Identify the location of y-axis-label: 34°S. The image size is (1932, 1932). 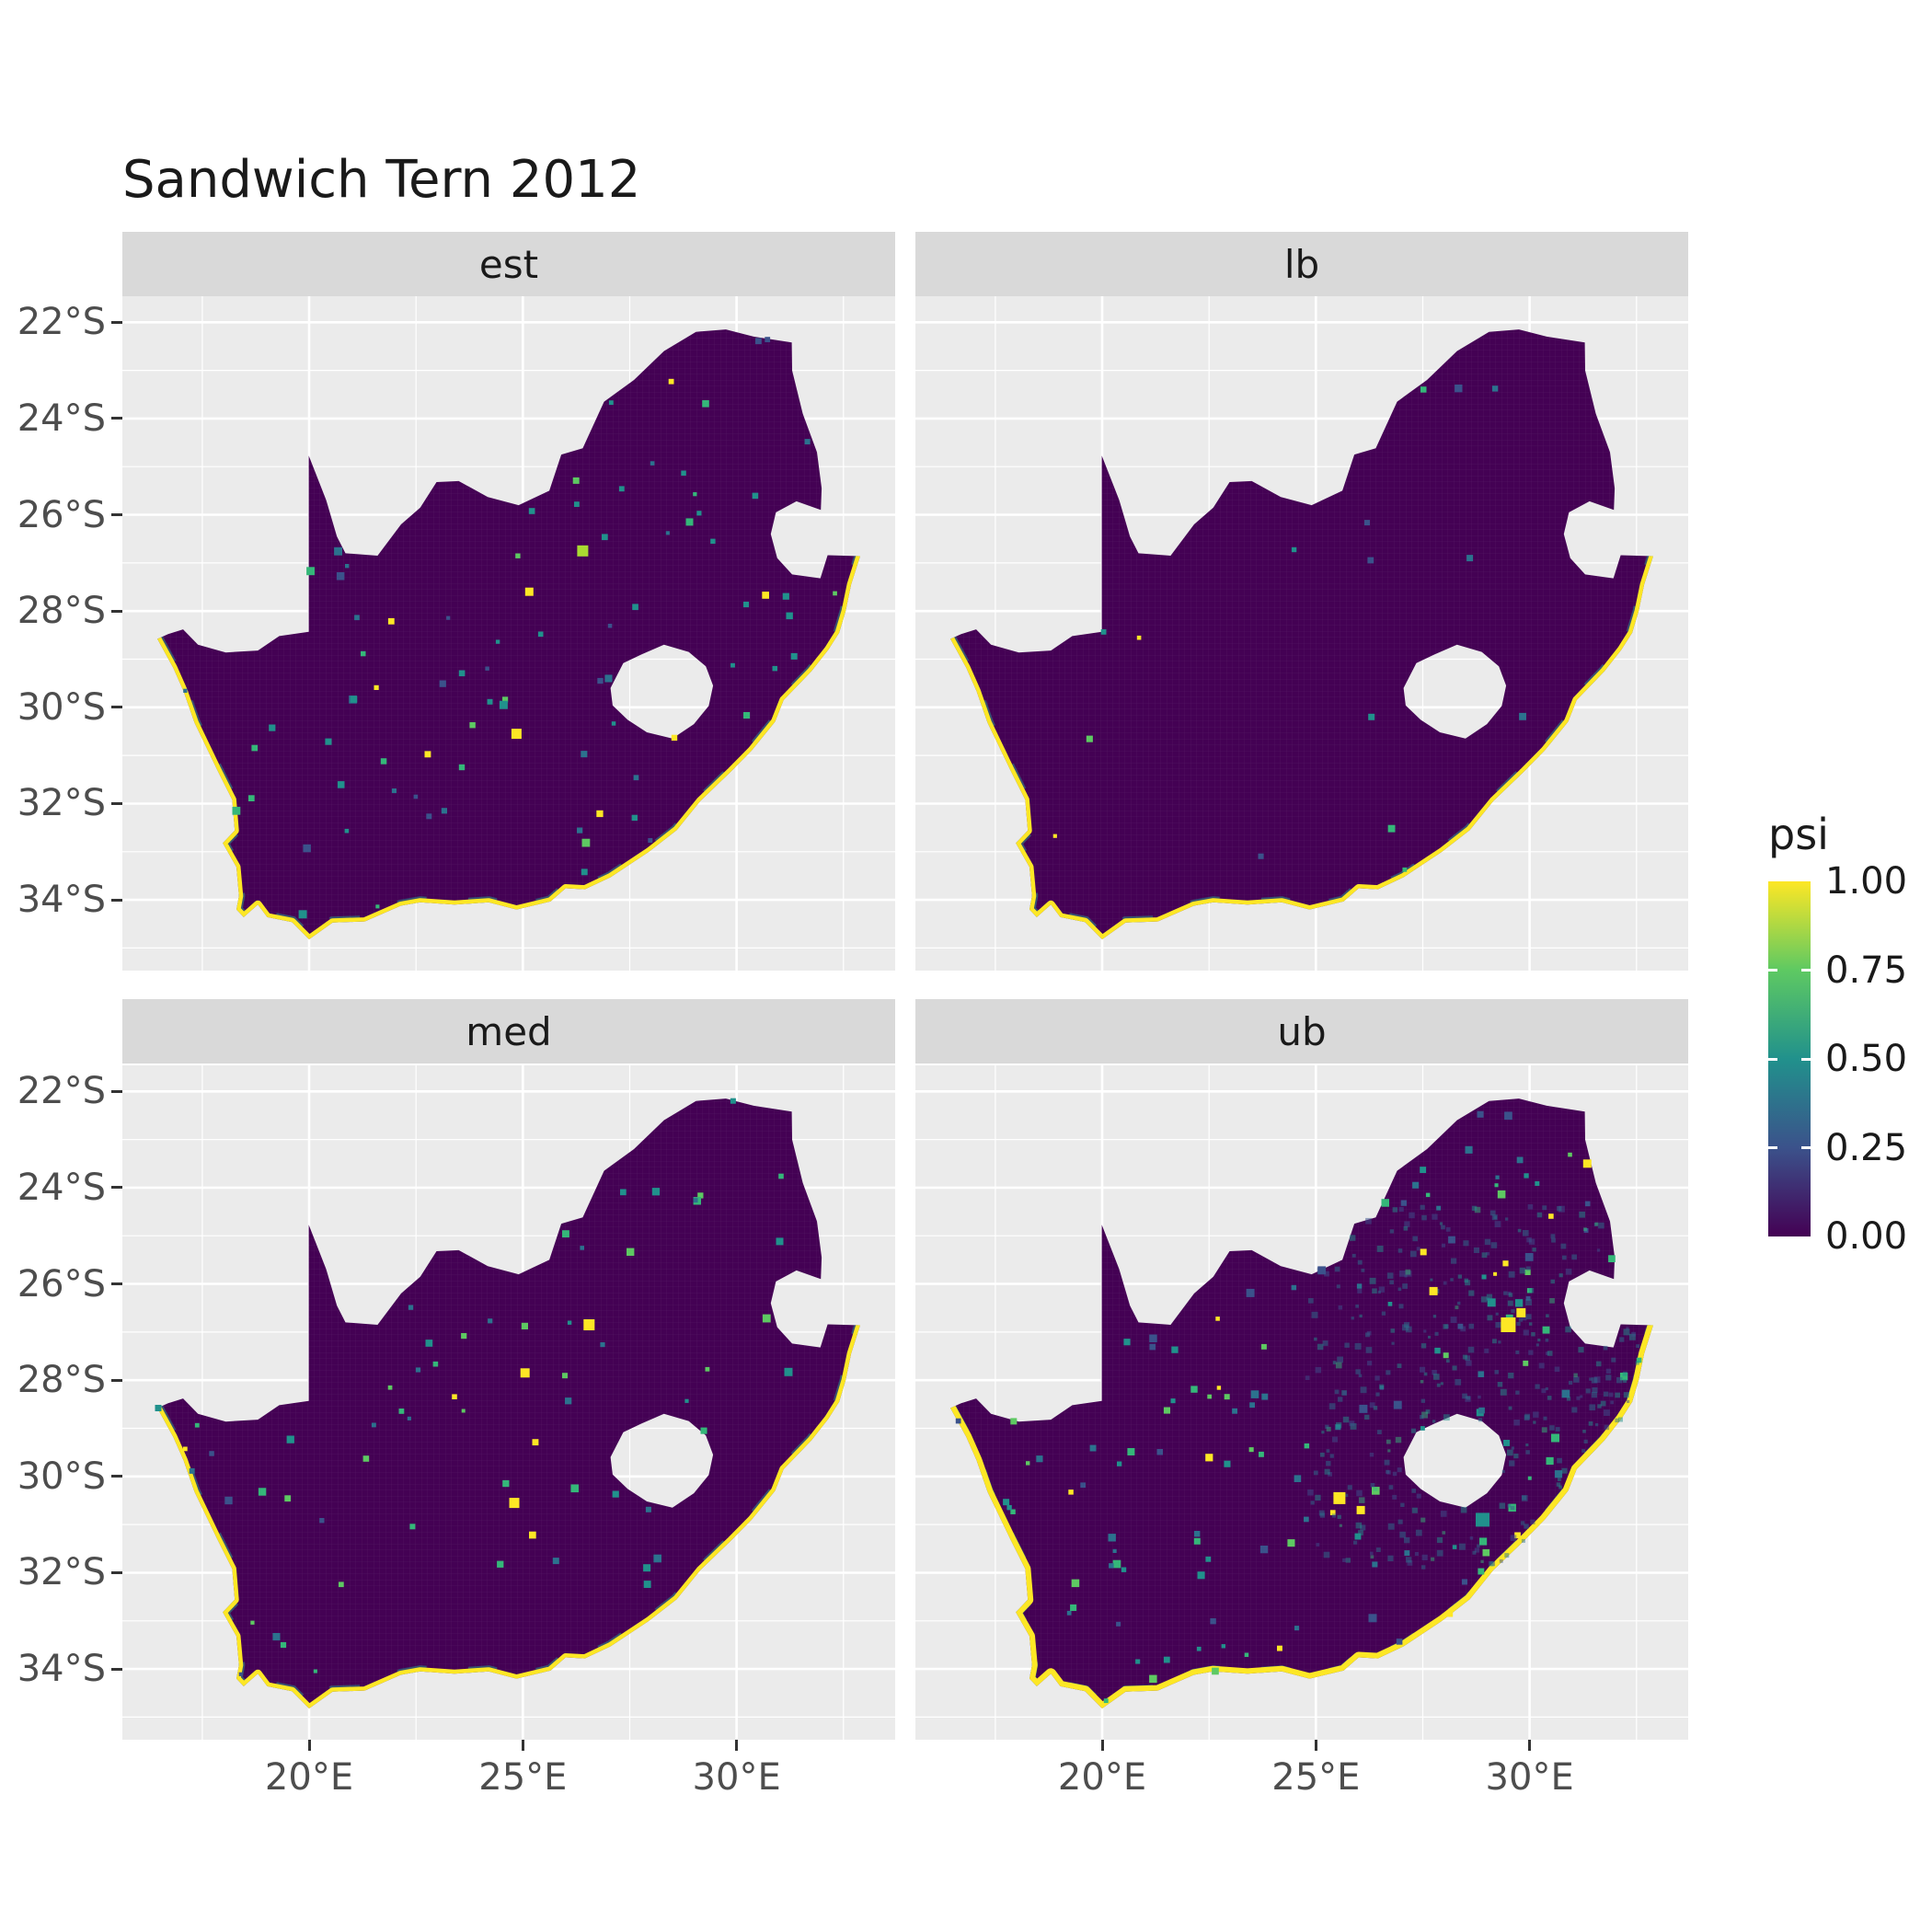
(61, 1669).